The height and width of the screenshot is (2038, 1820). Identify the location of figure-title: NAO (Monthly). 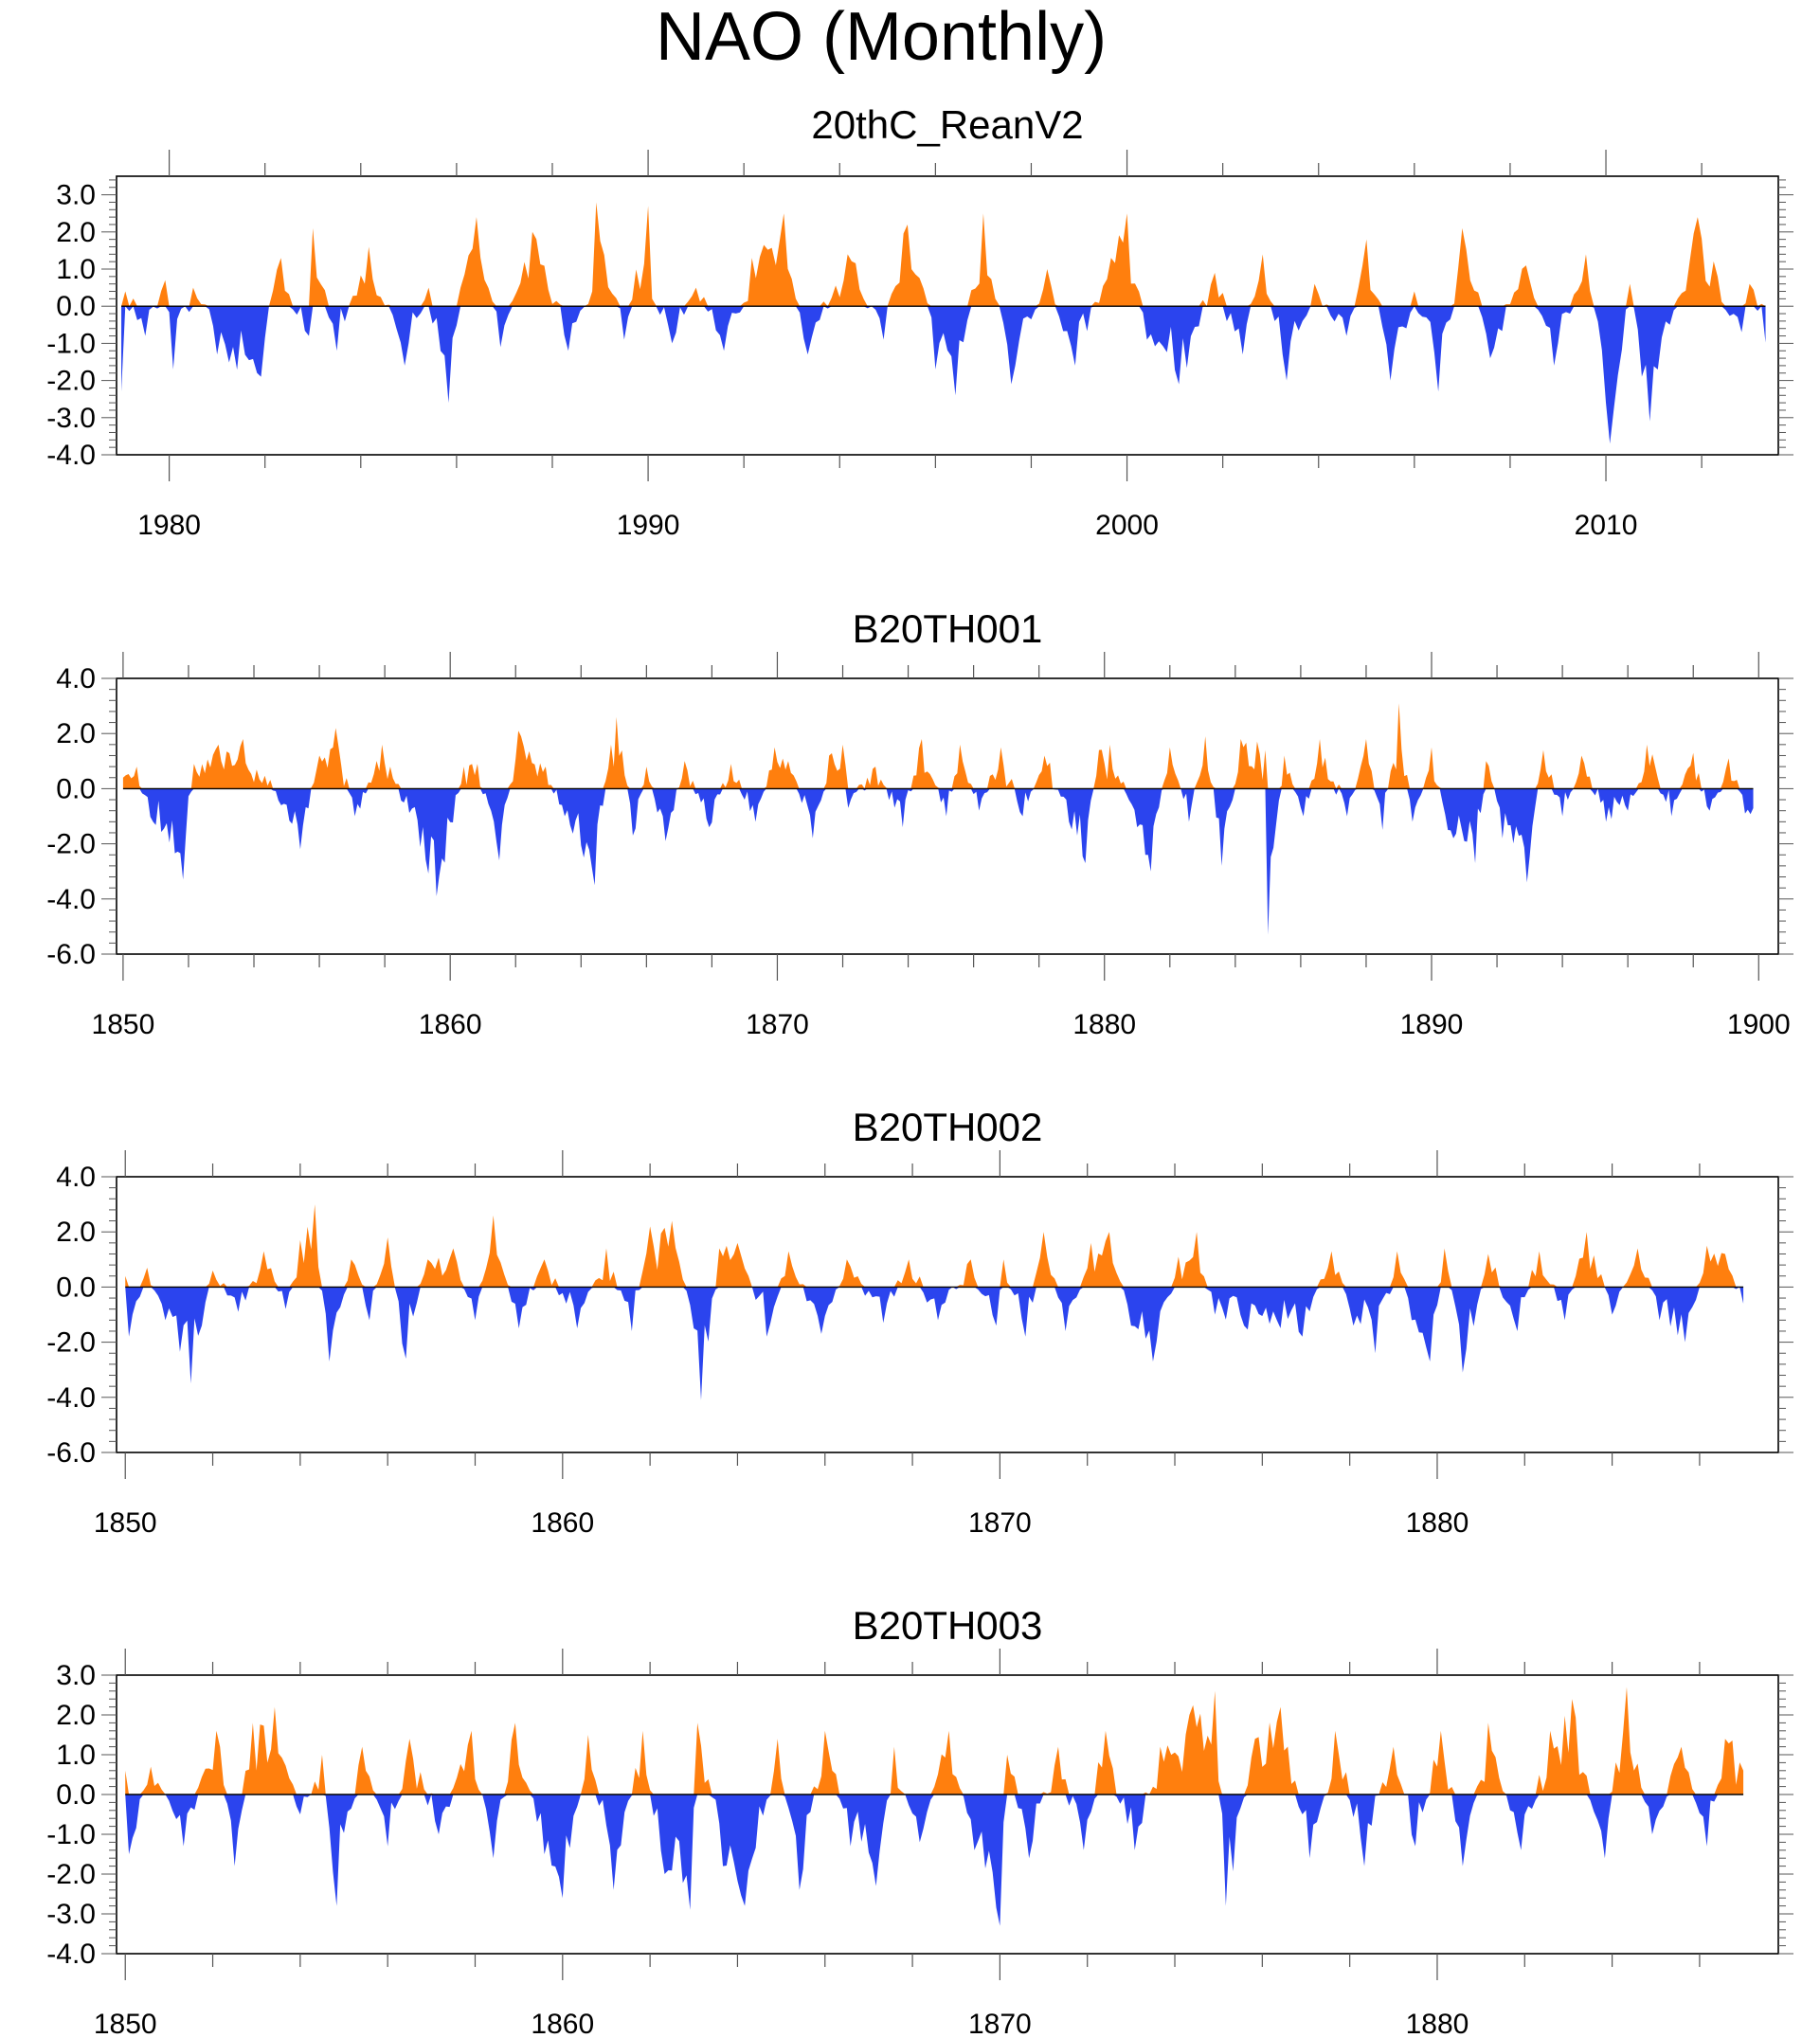
(882, 37).